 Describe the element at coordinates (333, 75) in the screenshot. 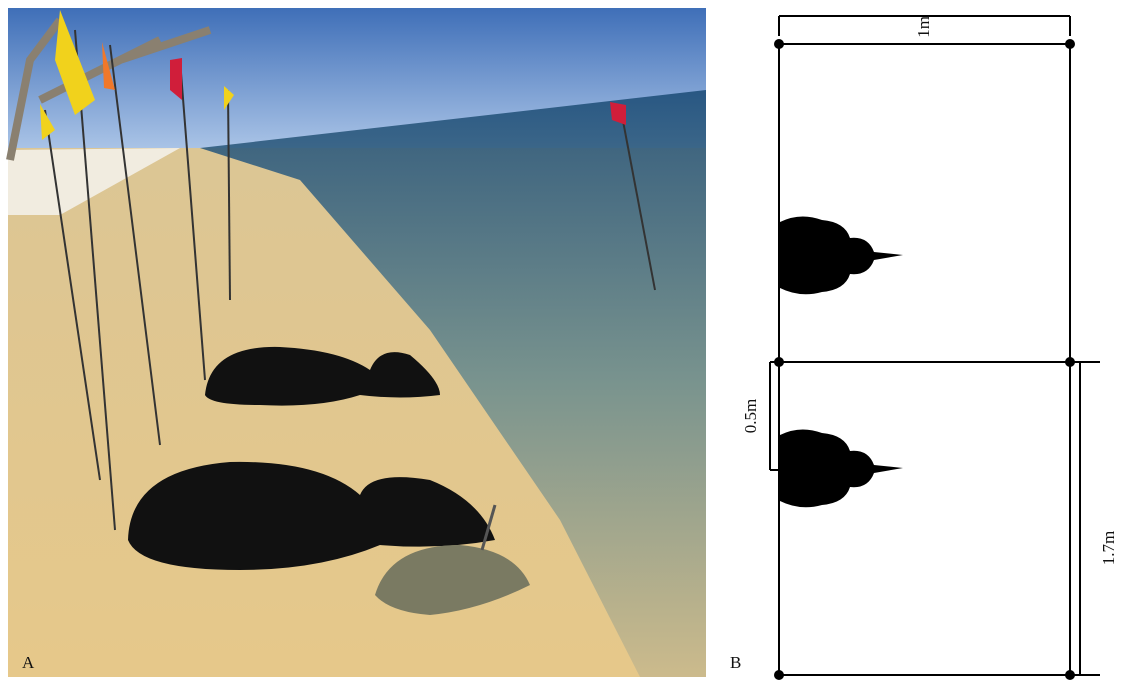

I see `flags` at that location.